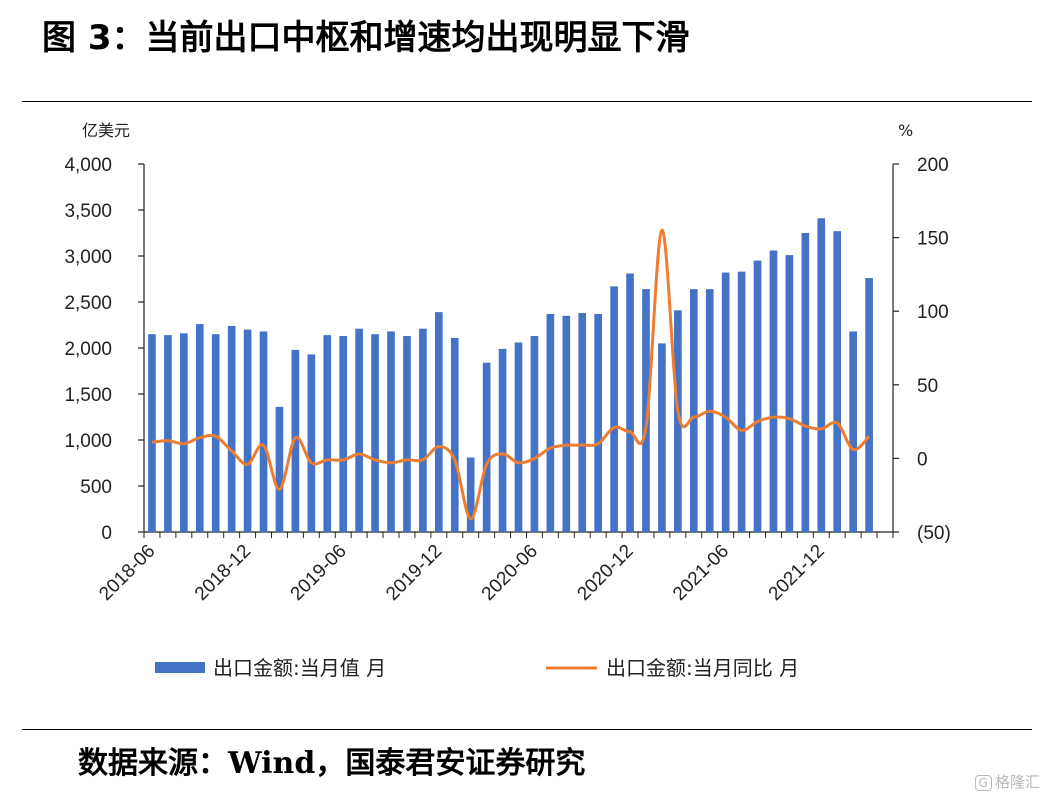 The height and width of the screenshot is (798, 1048). What do you see at coordinates (88, 395) in the screenshot?
I see `left-tick-label: 1,500` at bounding box center [88, 395].